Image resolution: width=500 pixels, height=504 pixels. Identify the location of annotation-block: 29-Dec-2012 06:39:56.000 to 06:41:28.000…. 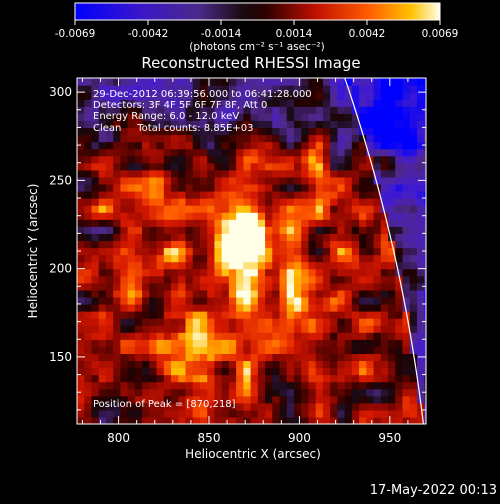
(202, 111).